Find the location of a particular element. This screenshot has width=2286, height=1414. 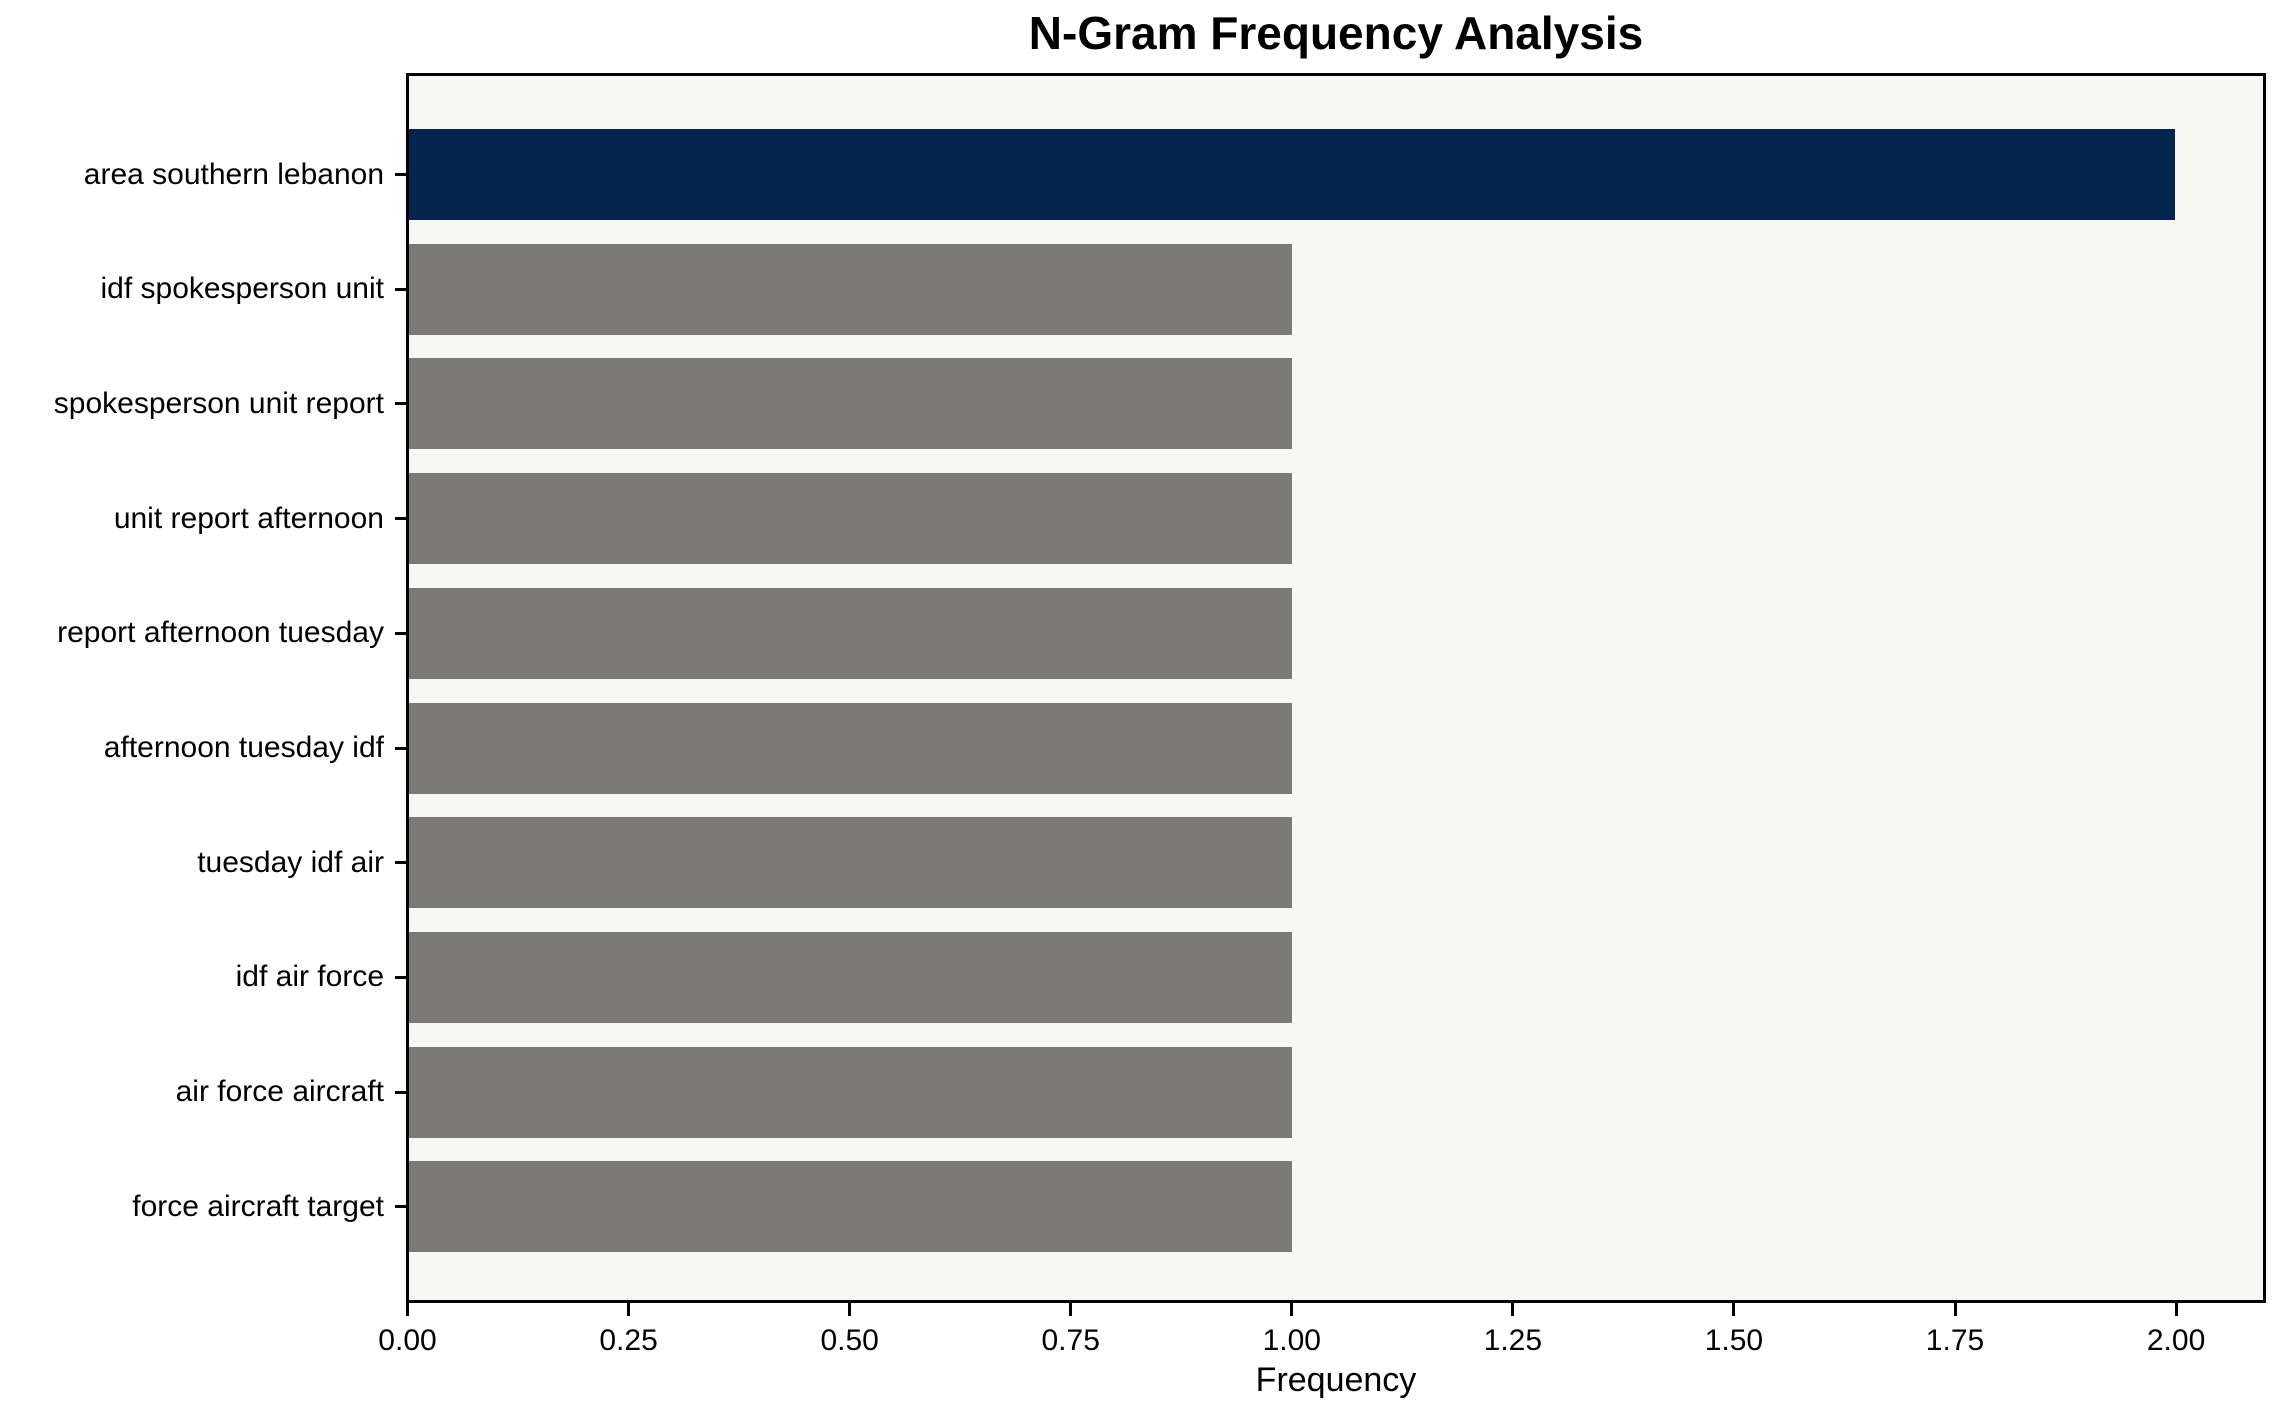

y-tick-label: air force aircraft is located at coordinates (279, 1092).